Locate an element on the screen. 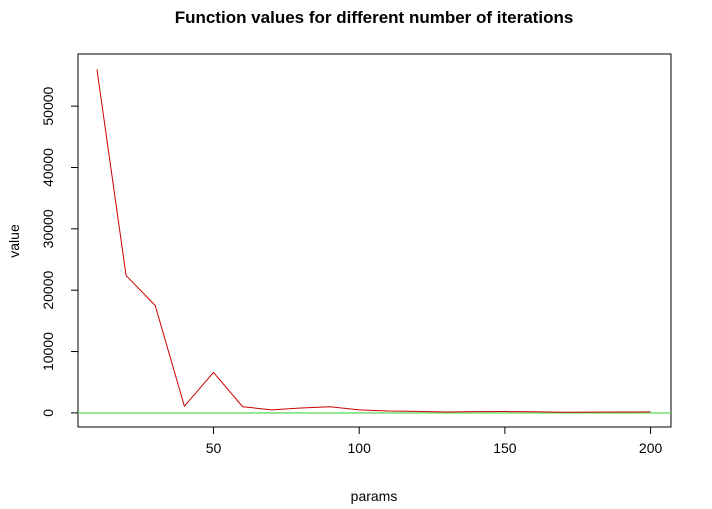 The width and height of the screenshot is (712, 509). y-tick-label: 50000 is located at coordinates (48, 105).